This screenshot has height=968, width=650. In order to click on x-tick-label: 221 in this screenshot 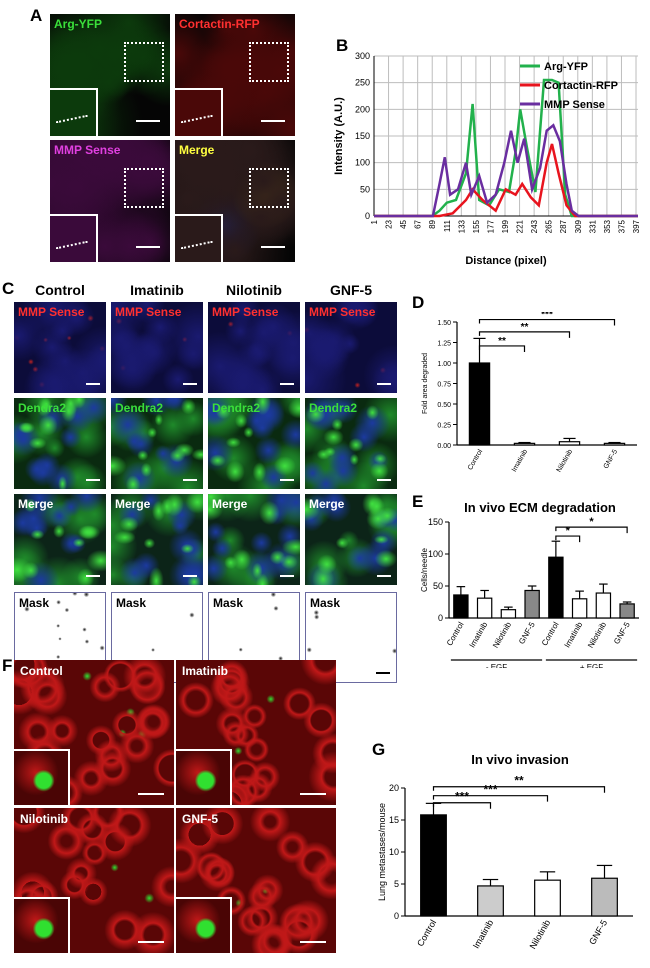, I will do `click(520, 226)`.